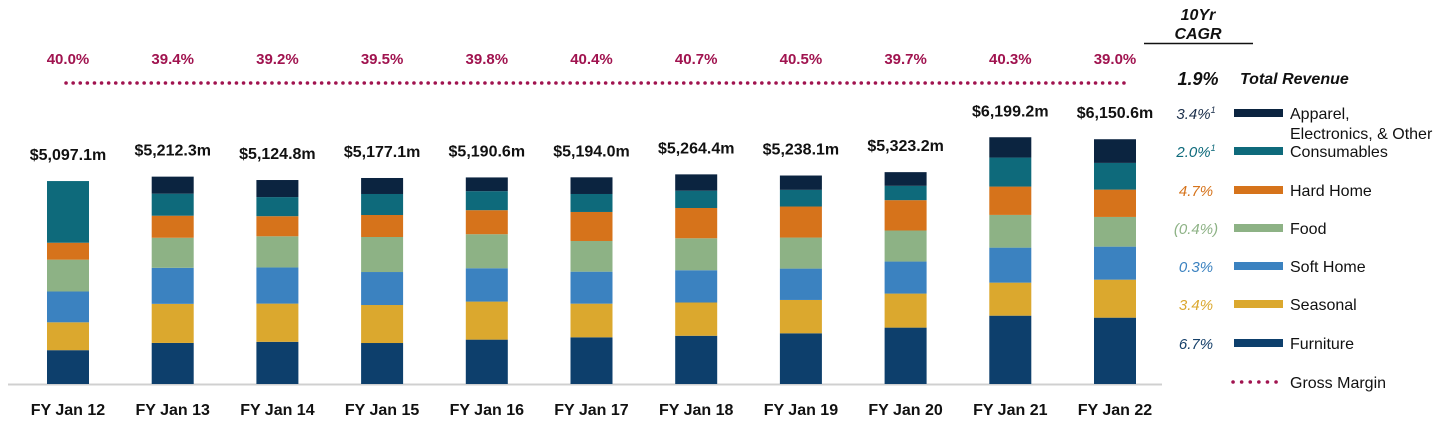  I want to click on legend-cagr: 0.3%, so click(1196, 267).